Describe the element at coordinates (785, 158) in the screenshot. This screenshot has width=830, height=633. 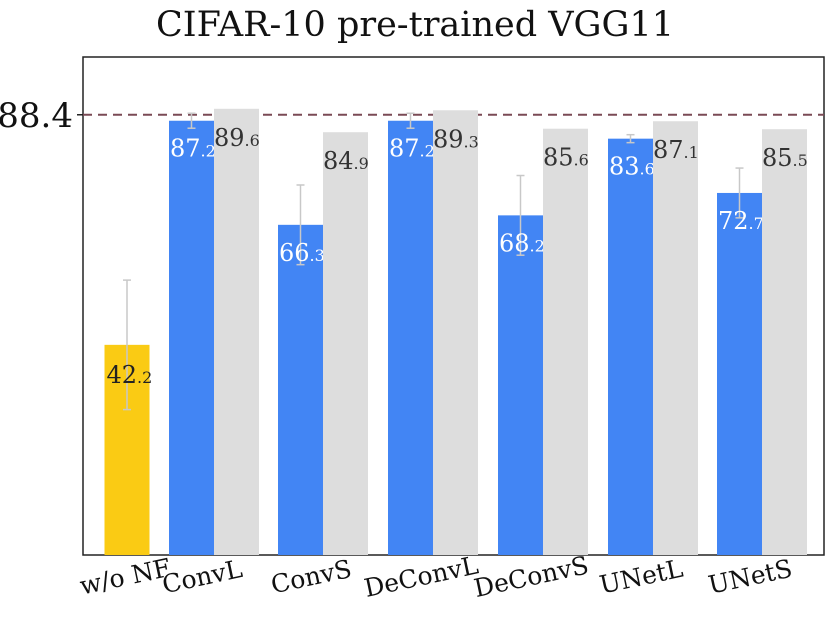
I see `data-label-gray-6: 85.5` at that location.